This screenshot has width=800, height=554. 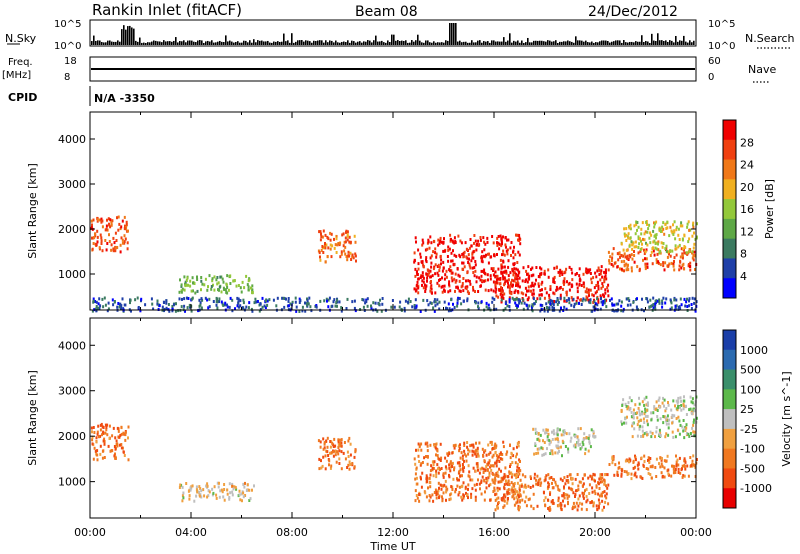 What do you see at coordinates (386, 12) in the screenshot?
I see `beam-title: Beam 08` at bounding box center [386, 12].